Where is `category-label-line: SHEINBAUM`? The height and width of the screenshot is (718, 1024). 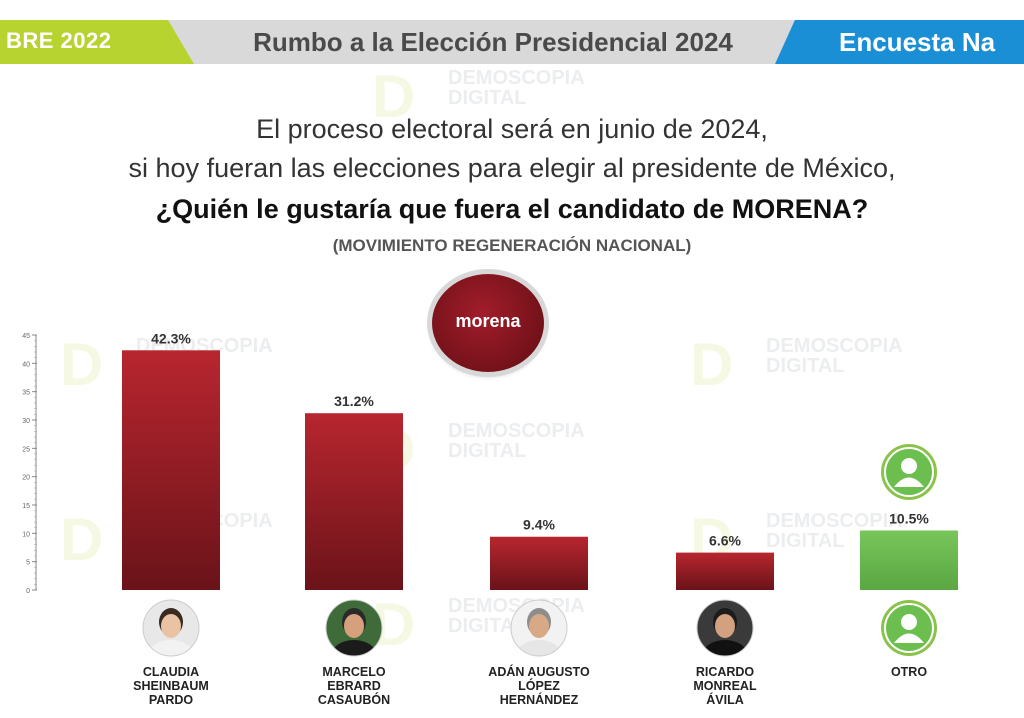
category-label-line: SHEINBAUM is located at coordinates (171, 686).